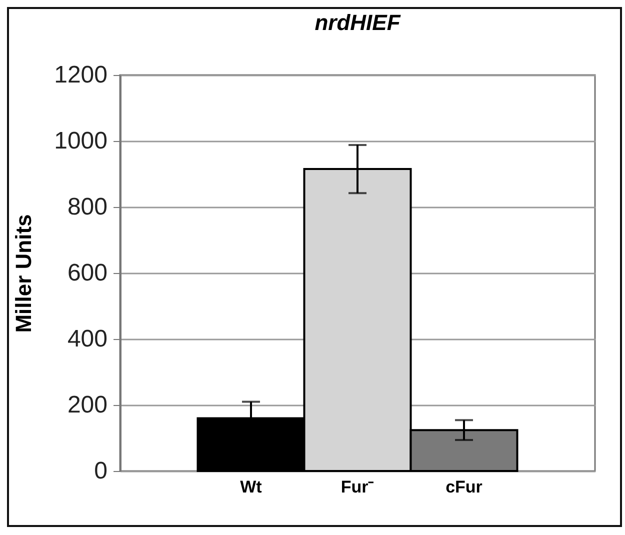 This screenshot has height=535, width=625. I want to click on y-axis-title: Miller Units, so click(23, 273).